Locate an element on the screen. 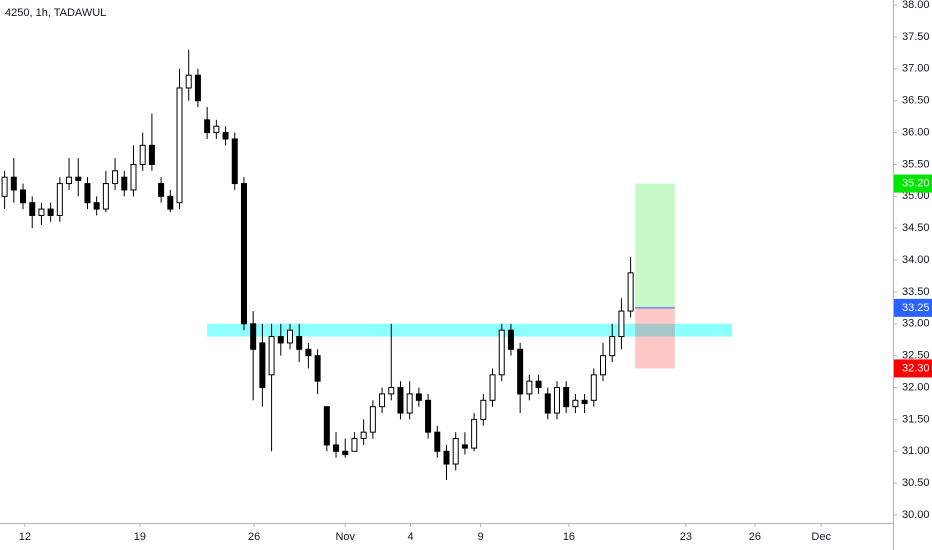  x-tick-label: 9 is located at coordinates (481, 537).